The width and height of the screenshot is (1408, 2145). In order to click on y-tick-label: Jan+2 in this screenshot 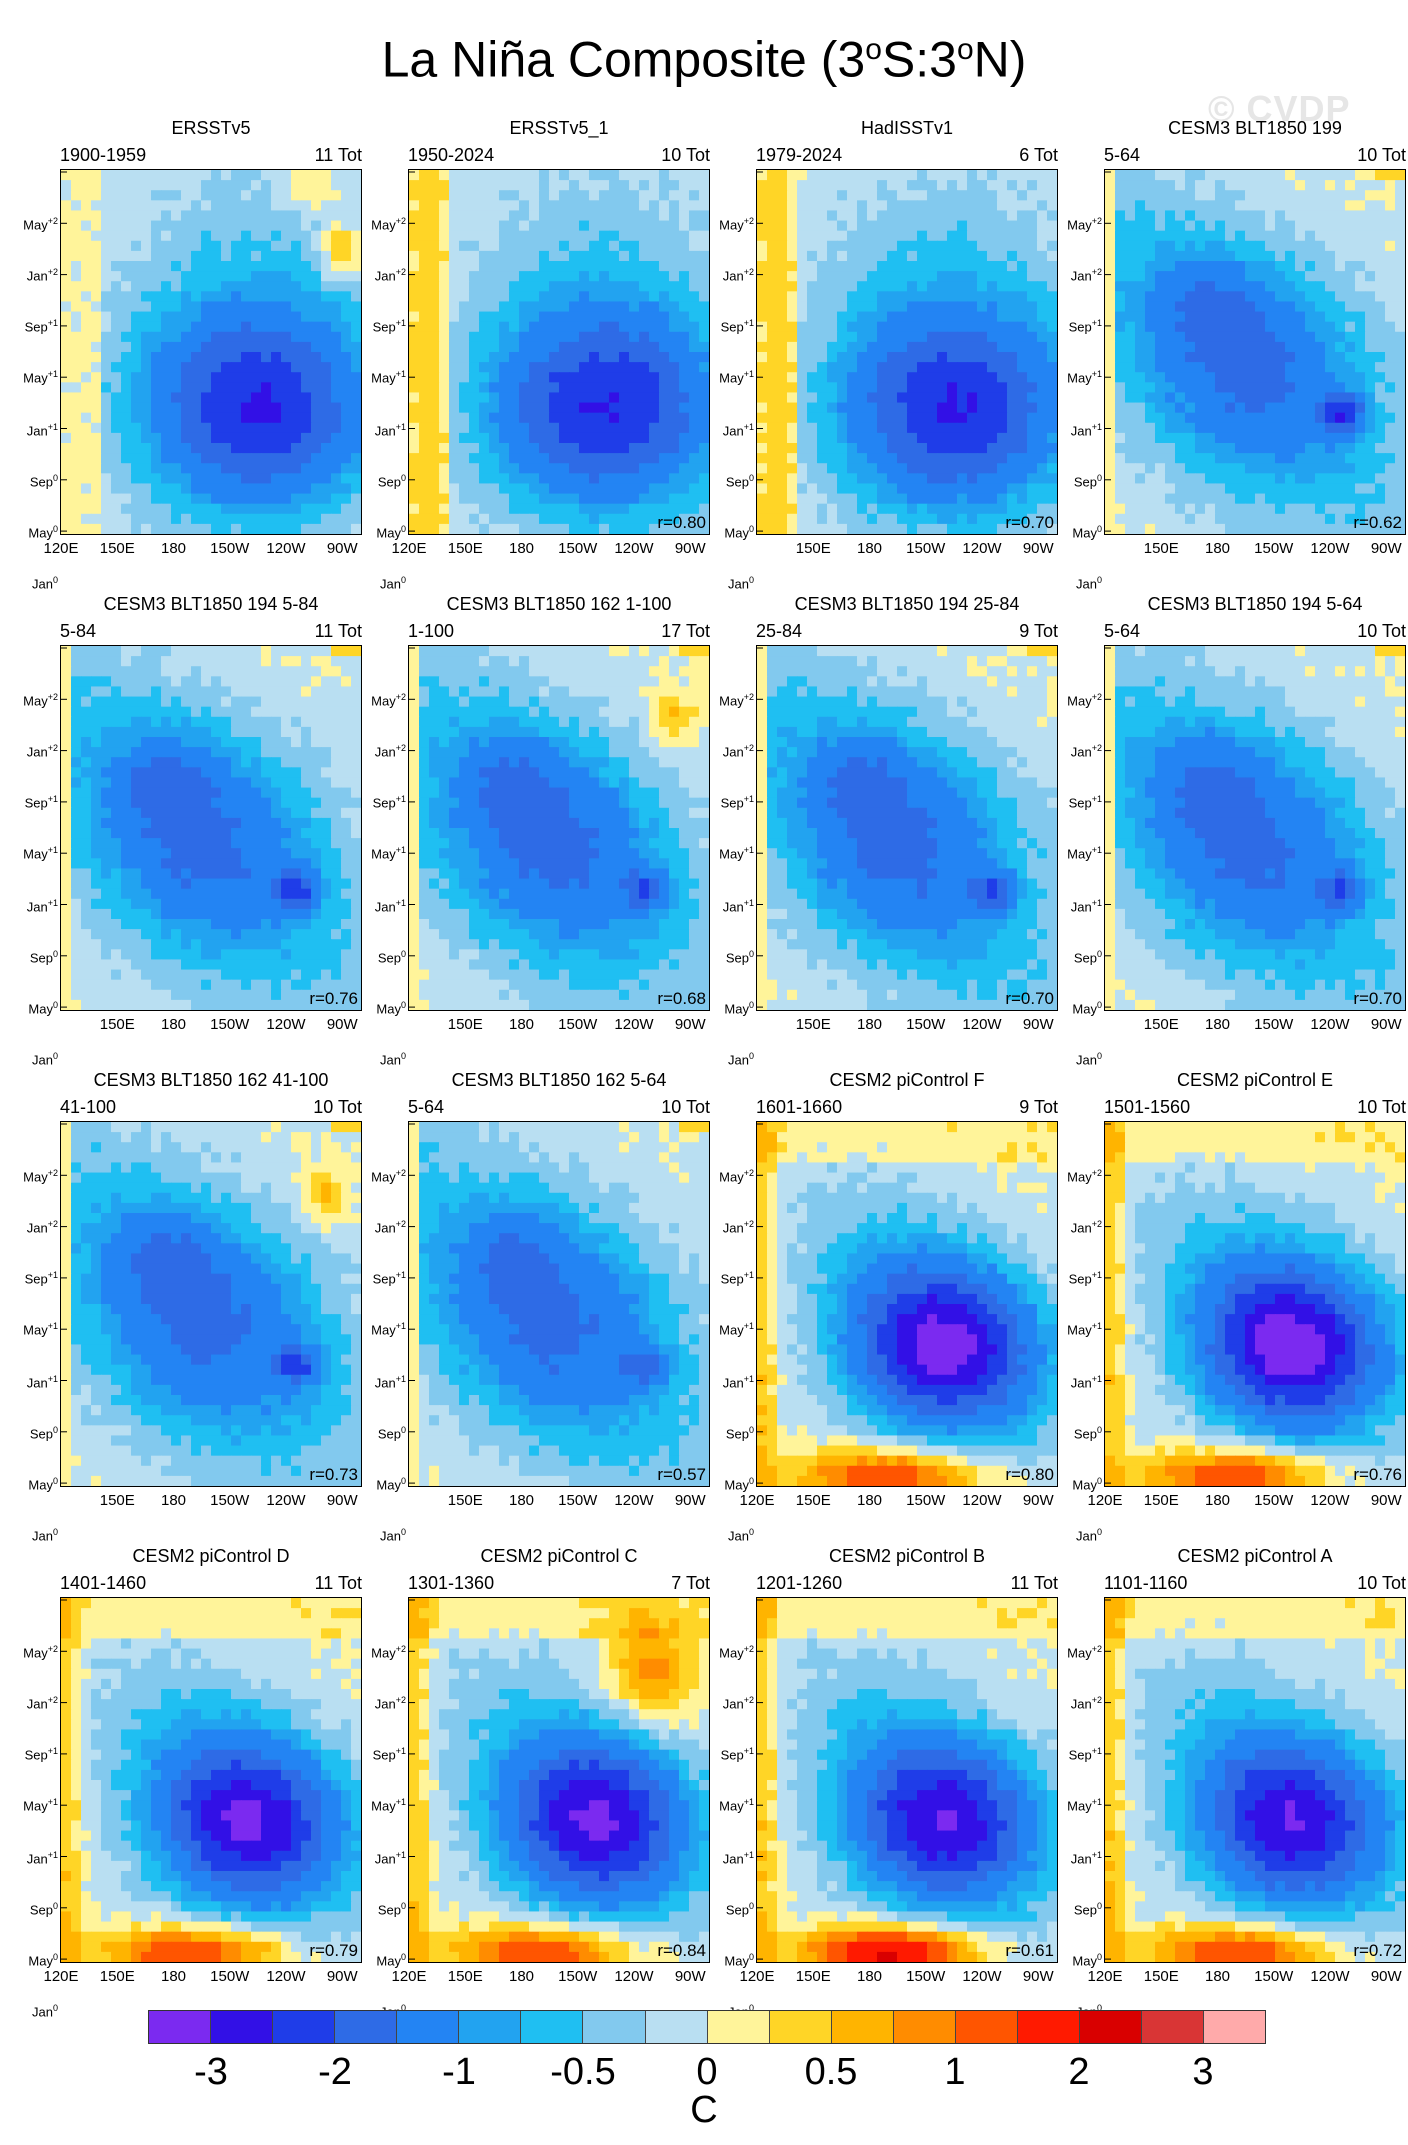, I will do `click(390, 275)`.